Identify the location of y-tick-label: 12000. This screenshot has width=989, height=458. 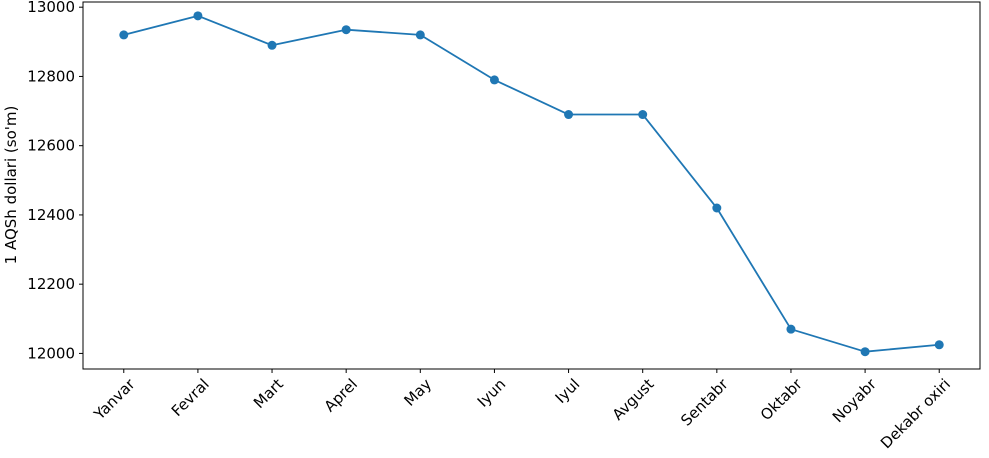
(51, 353).